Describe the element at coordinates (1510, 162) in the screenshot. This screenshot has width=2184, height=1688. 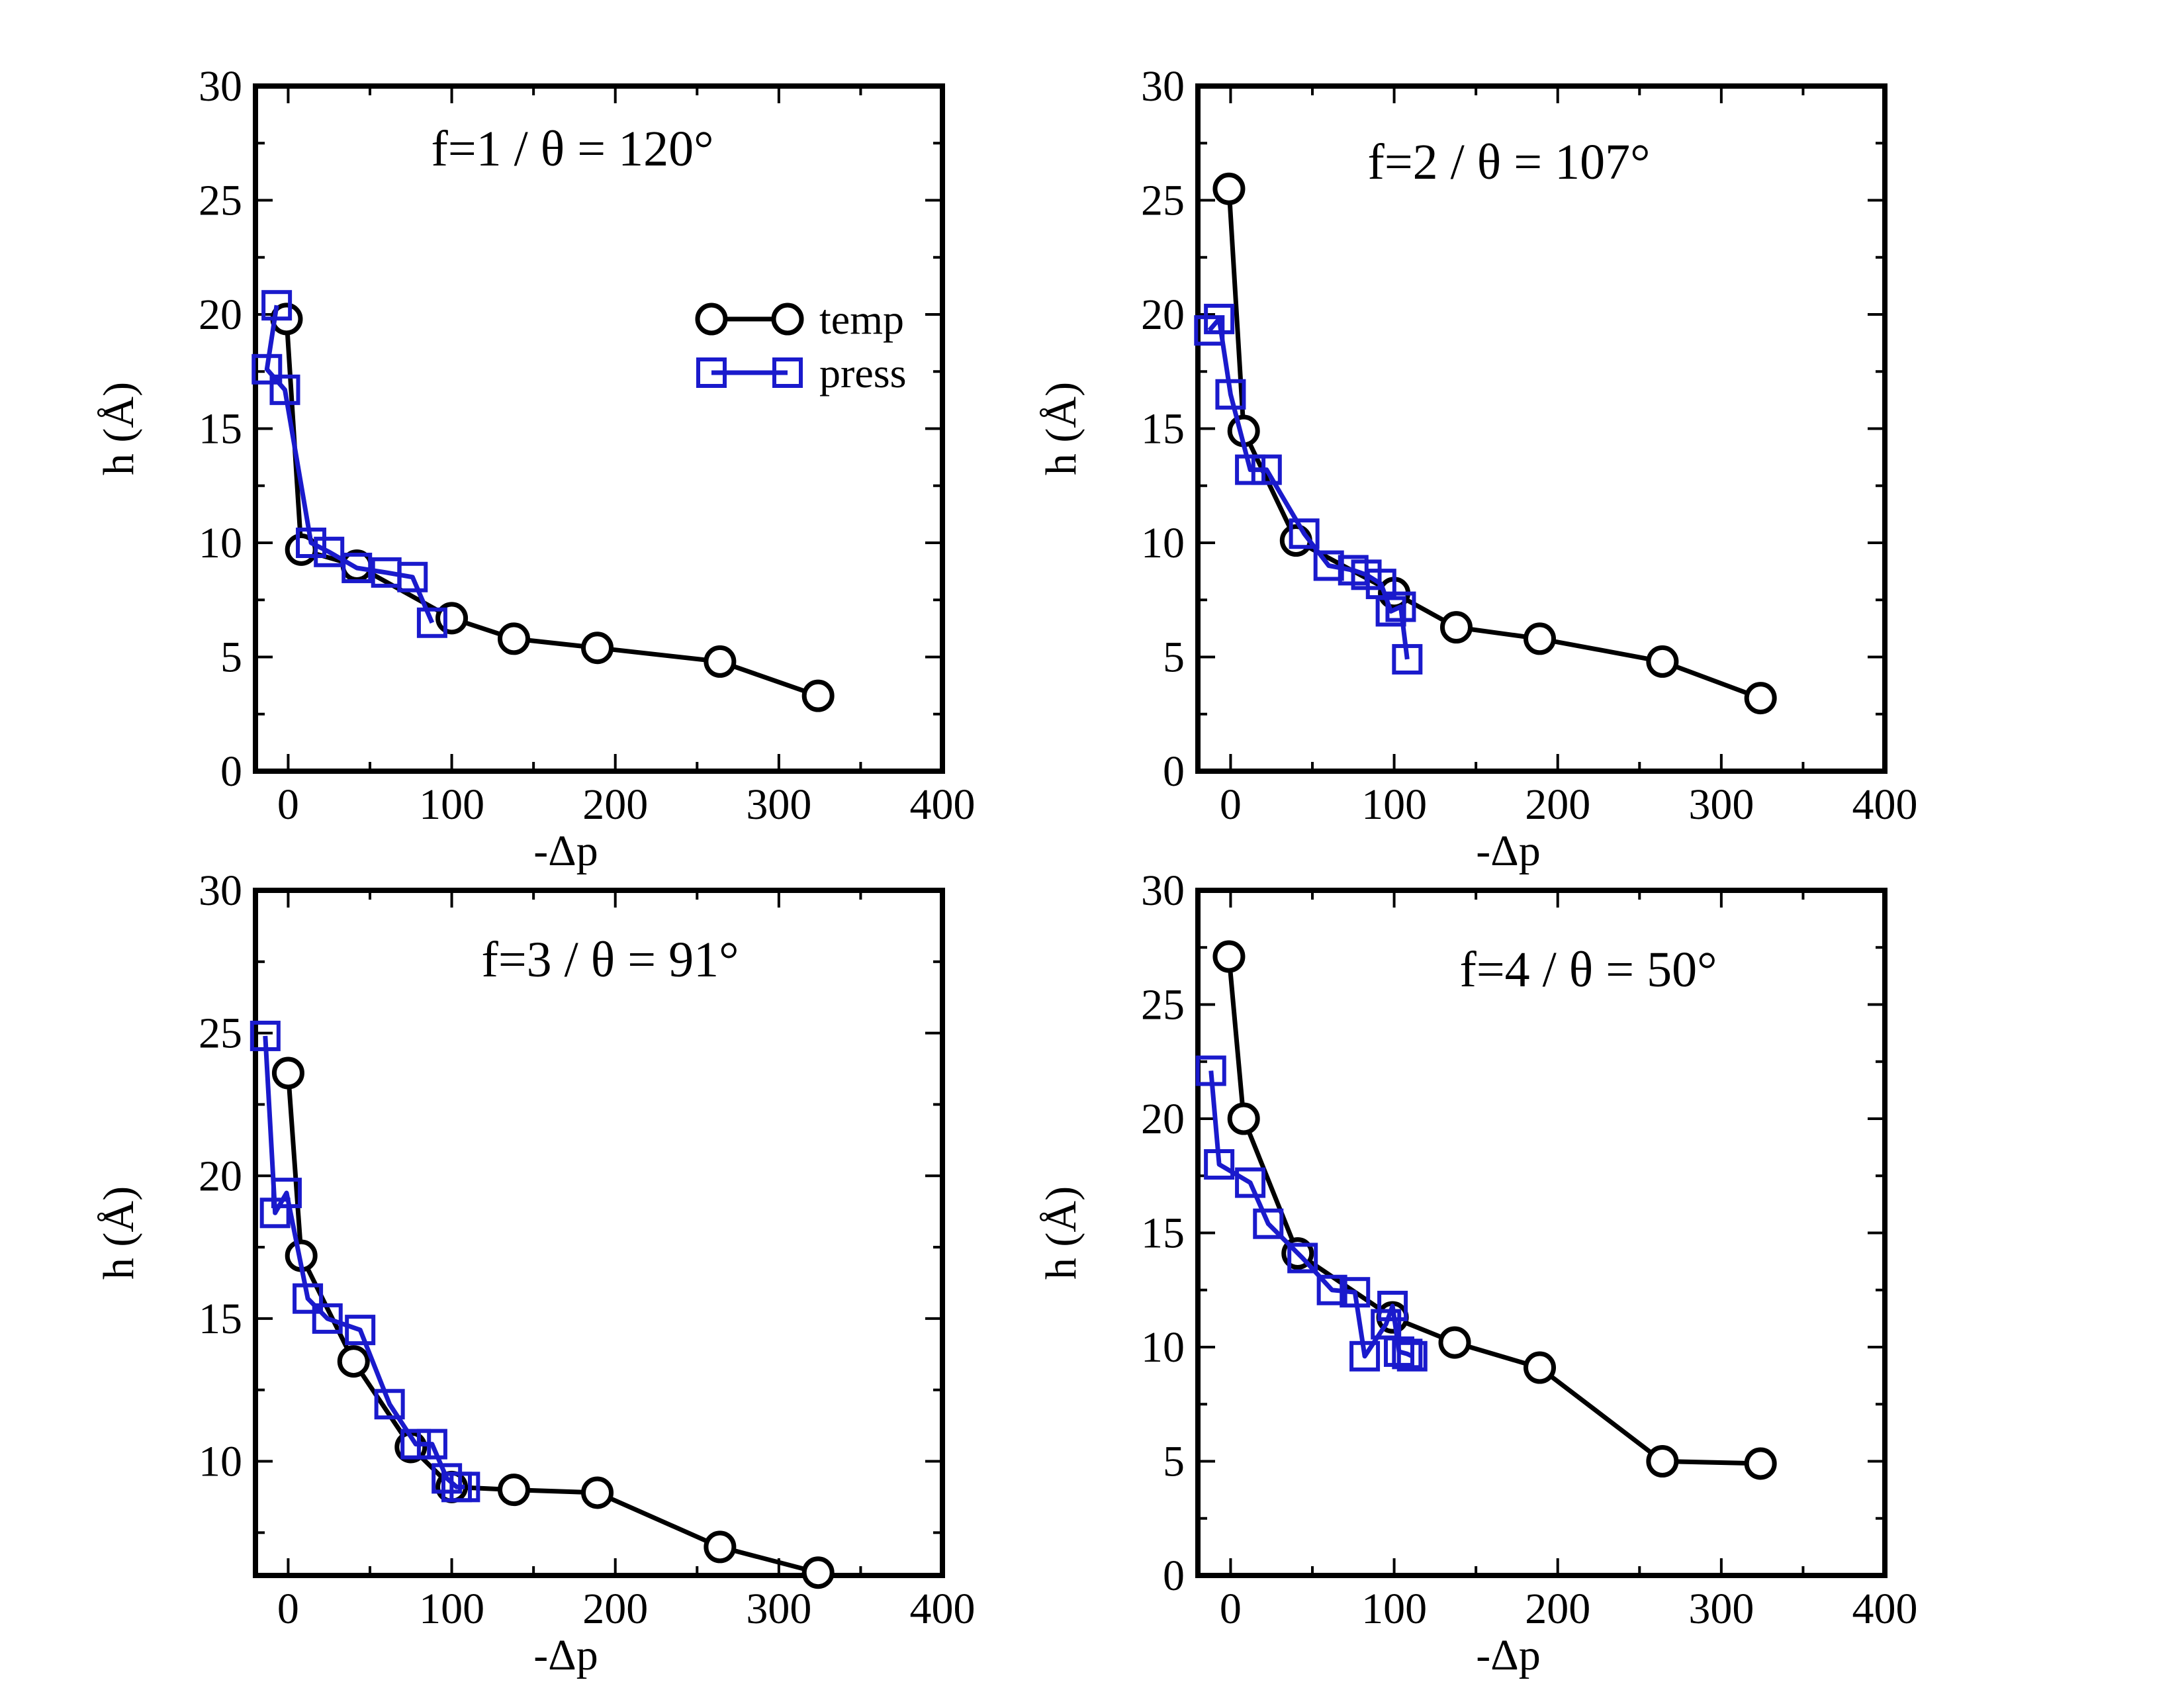
I see `panel-title: f=2 / θ = 107°` at that location.